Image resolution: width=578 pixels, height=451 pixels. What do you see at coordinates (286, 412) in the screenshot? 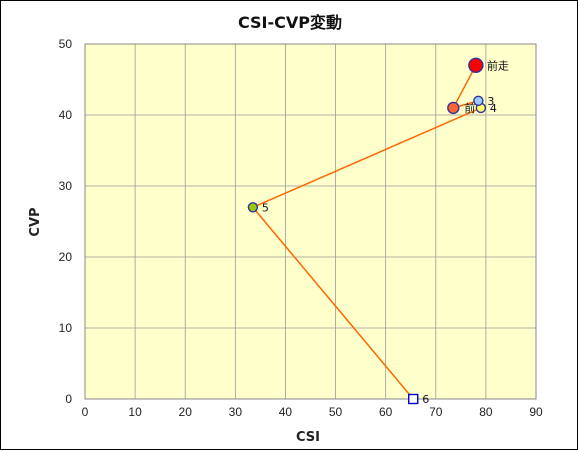
I see `x-tick-label: 40` at bounding box center [286, 412].